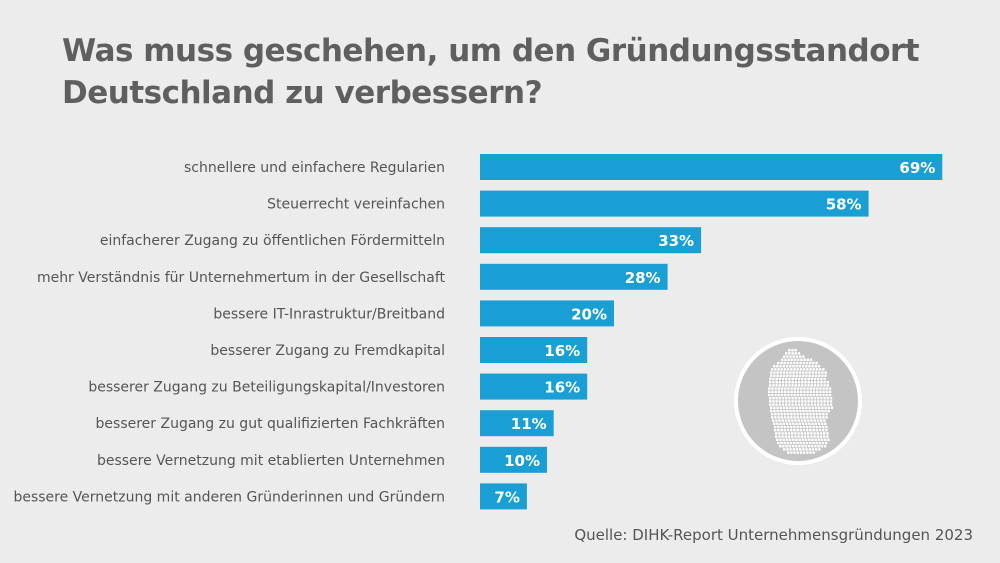 This screenshot has height=563, width=1000. I want to click on value-label: 16%, so click(562, 351).